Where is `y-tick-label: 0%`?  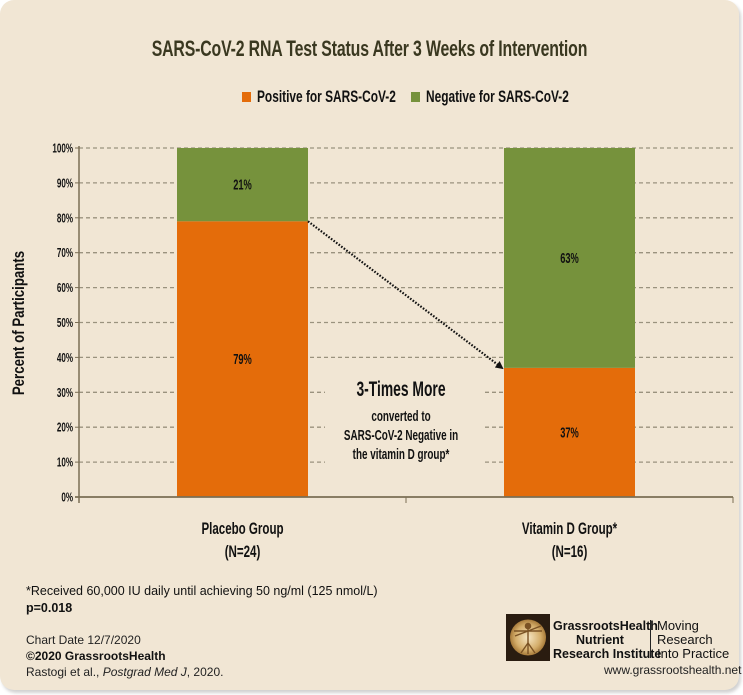 y-tick-label: 0% is located at coordinates (67, 498).